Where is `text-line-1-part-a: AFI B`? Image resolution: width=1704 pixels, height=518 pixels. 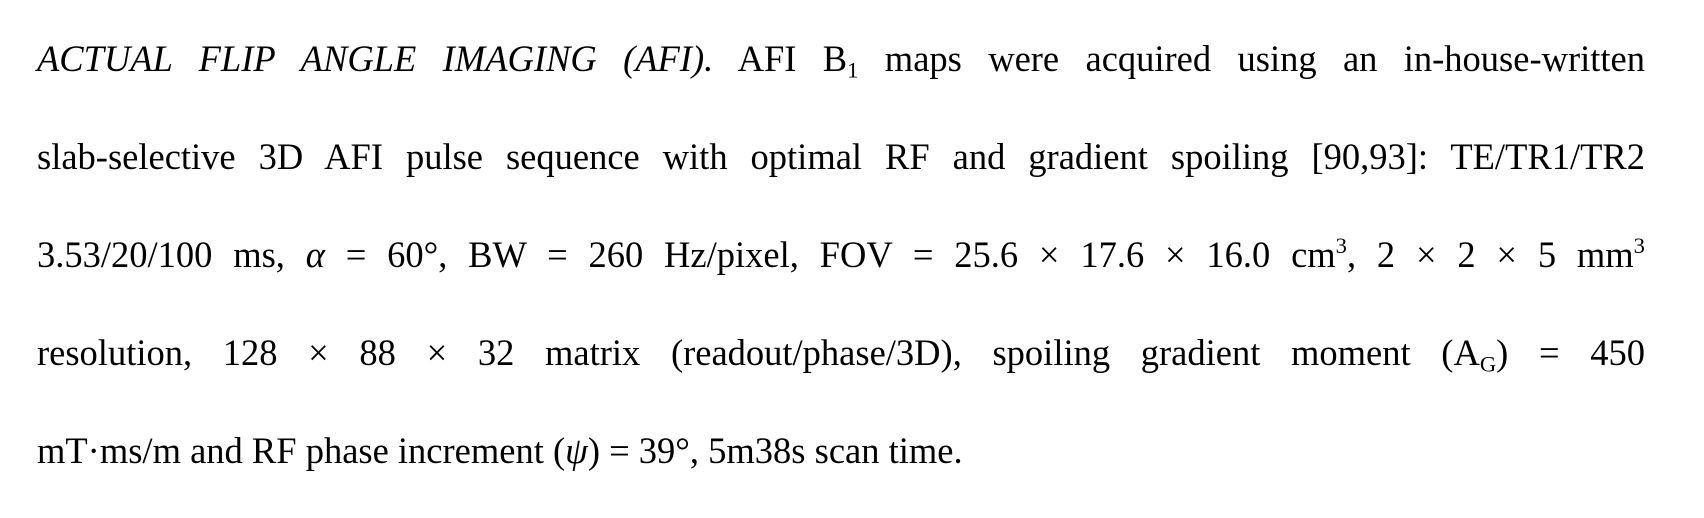
text-line-1-part-a: AFI B is located at coordinates (792, 58).